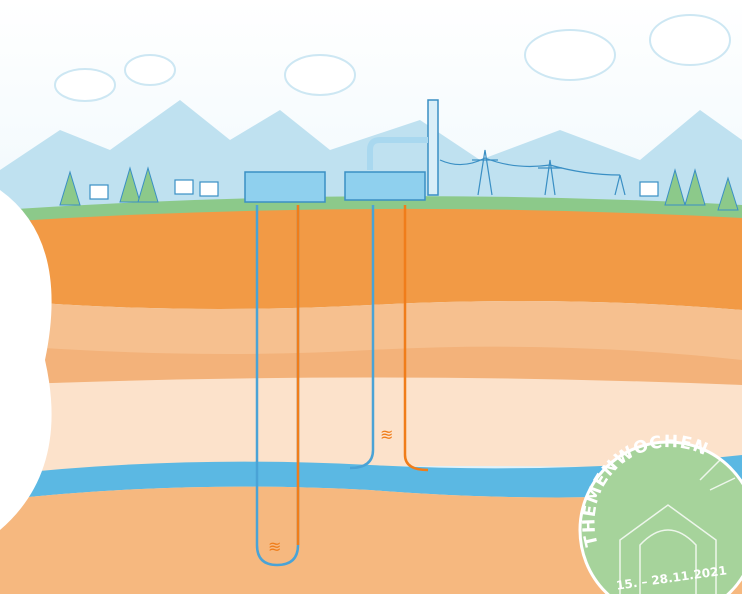  I want to click on badge: THEMENWOCHEN 15. – 28.11.2021, so click(660, 513).